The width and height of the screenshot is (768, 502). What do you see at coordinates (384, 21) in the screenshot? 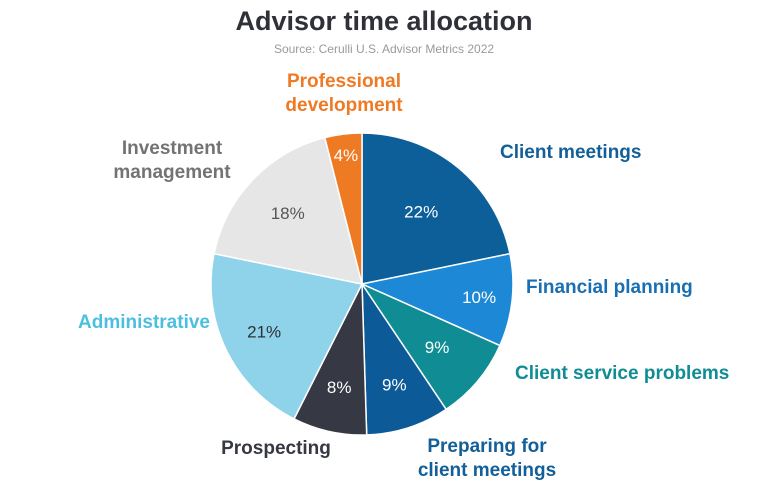
I see `chart-title: Advisor time allocation` at bounding box center [384, 21].